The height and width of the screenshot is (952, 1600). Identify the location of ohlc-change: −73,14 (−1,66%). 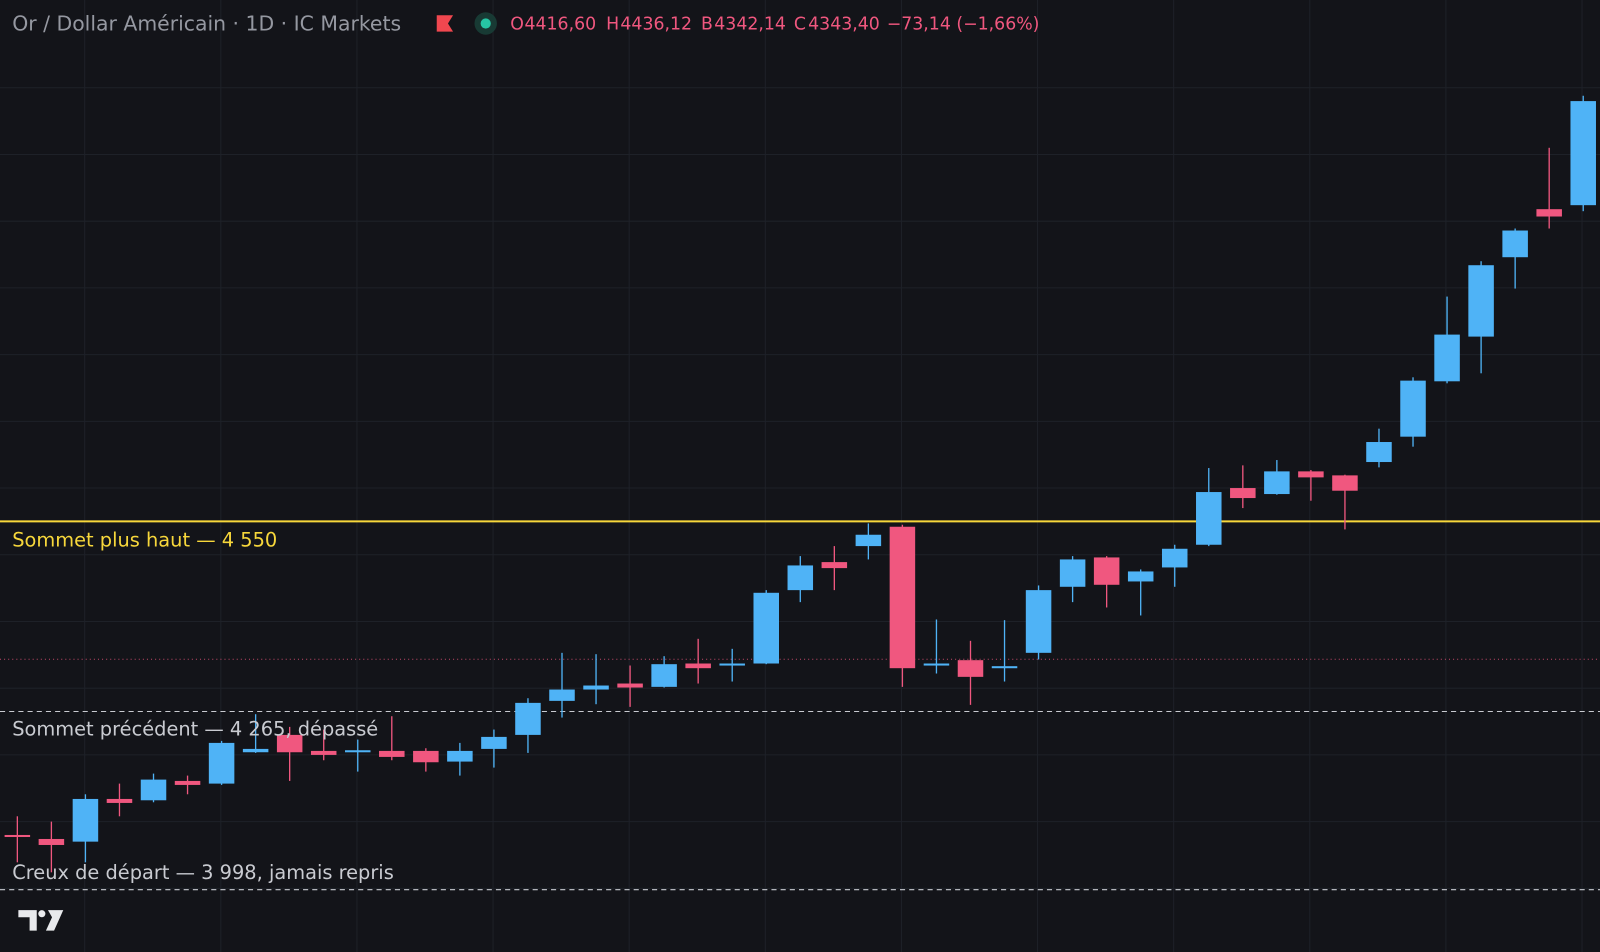
(963, 24).